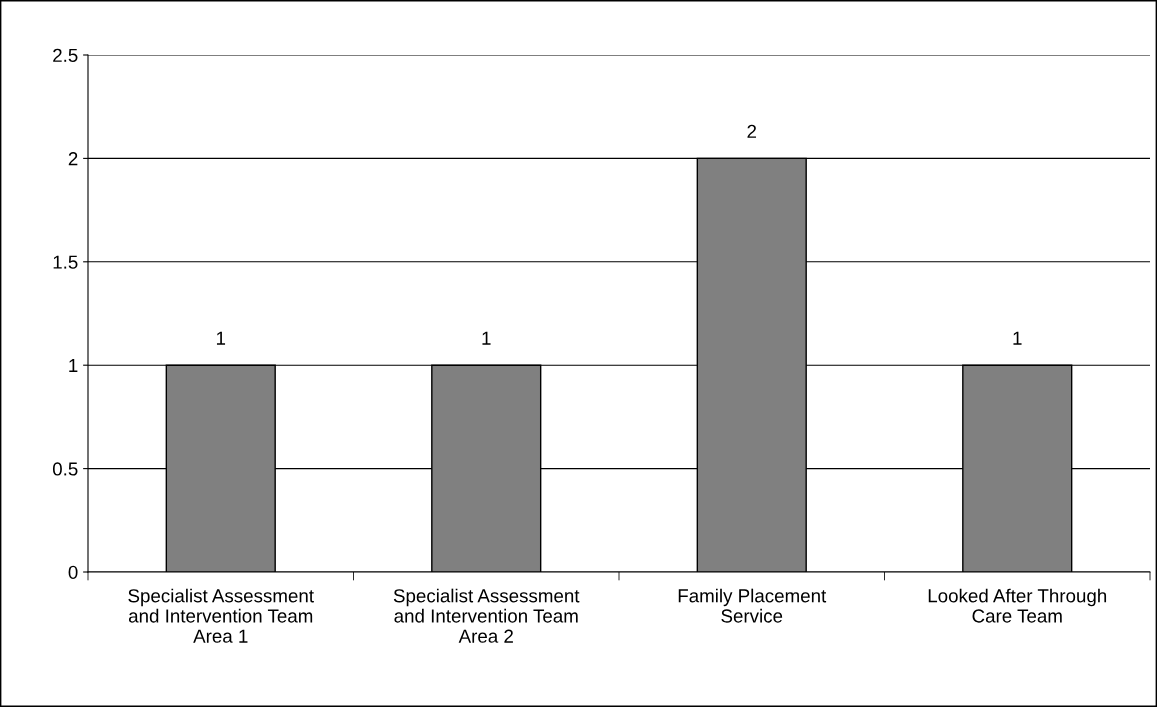 This screenshot has width=1157, height=707. I want to click on data-label: 2, so click(752, 131).